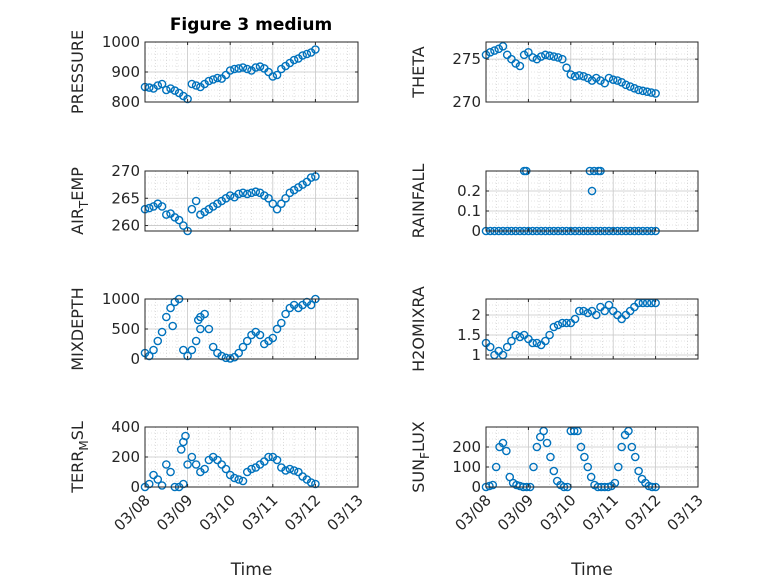  I want to click on x-axis-label: Time, so click(251, 570).